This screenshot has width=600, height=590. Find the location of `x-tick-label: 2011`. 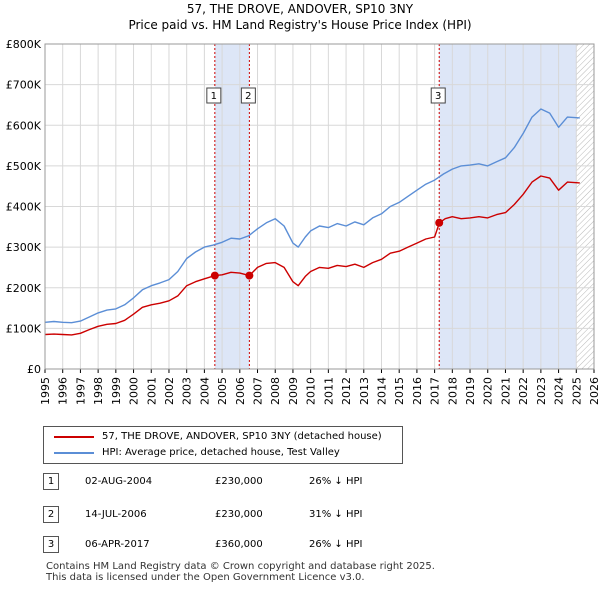

x-tick-label: 2011 is located at coordinates (328, 391).